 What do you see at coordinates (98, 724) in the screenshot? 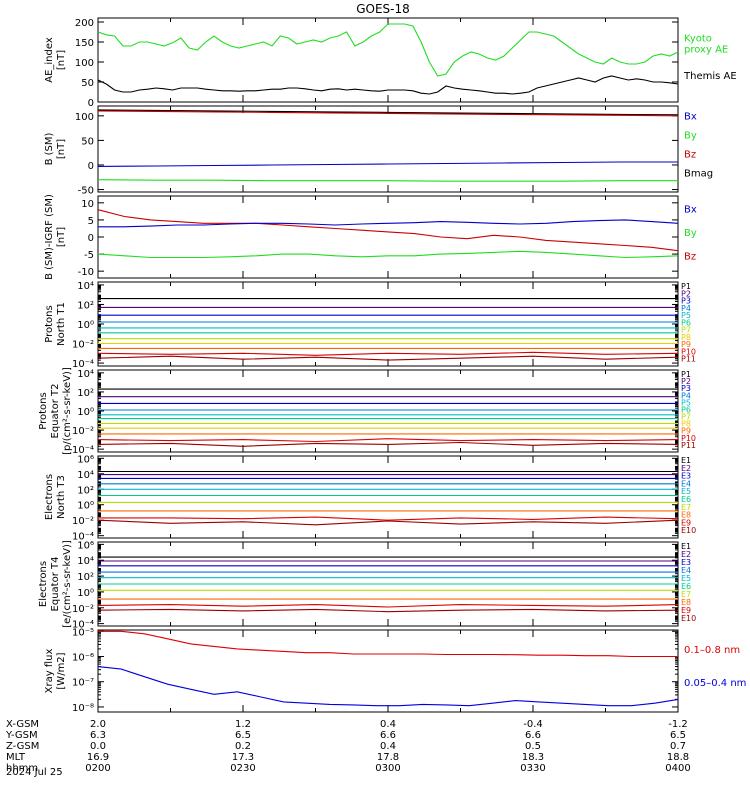
I see `footer-value: 2.0` at bounding box center [98, 724].